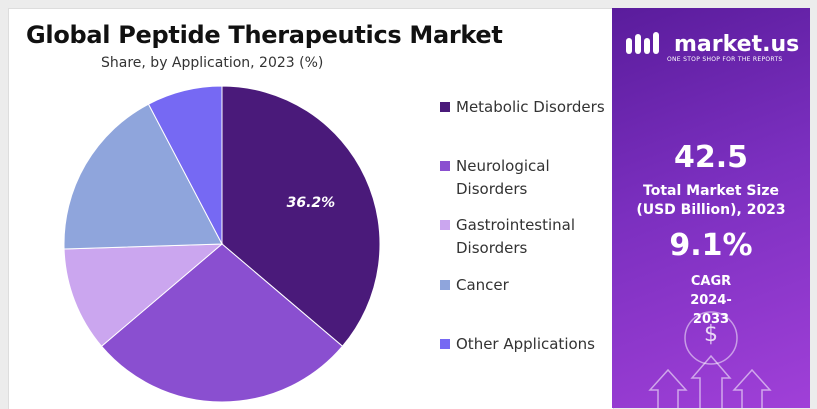 This screenshot has width=817, height=409. I want to click on brand: market.us, so click(737, 44).